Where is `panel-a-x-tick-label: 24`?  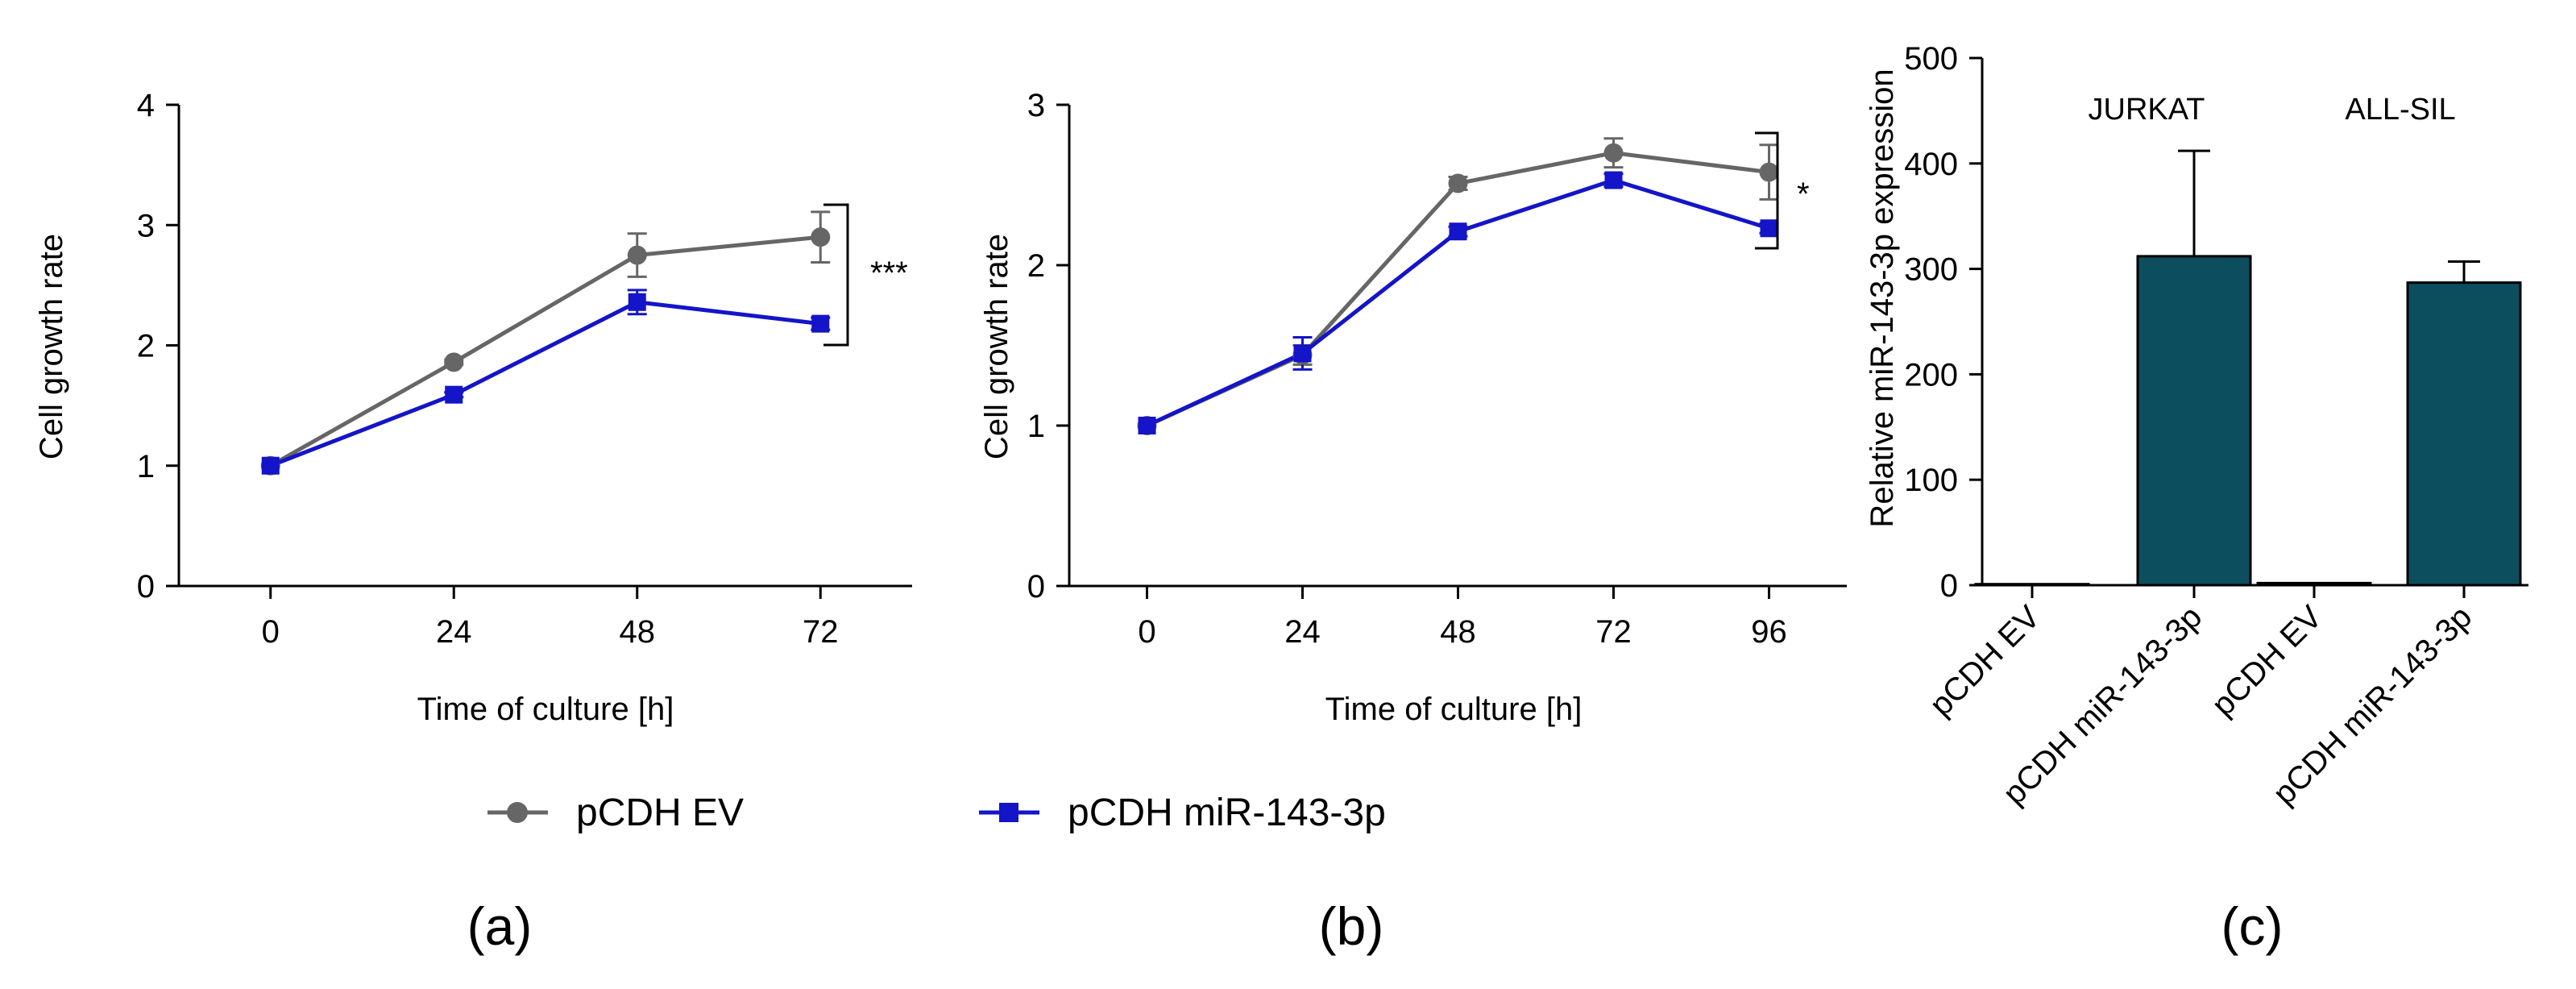 panel-a-x-tick-label: 24 is located at coordinates (454, 632).